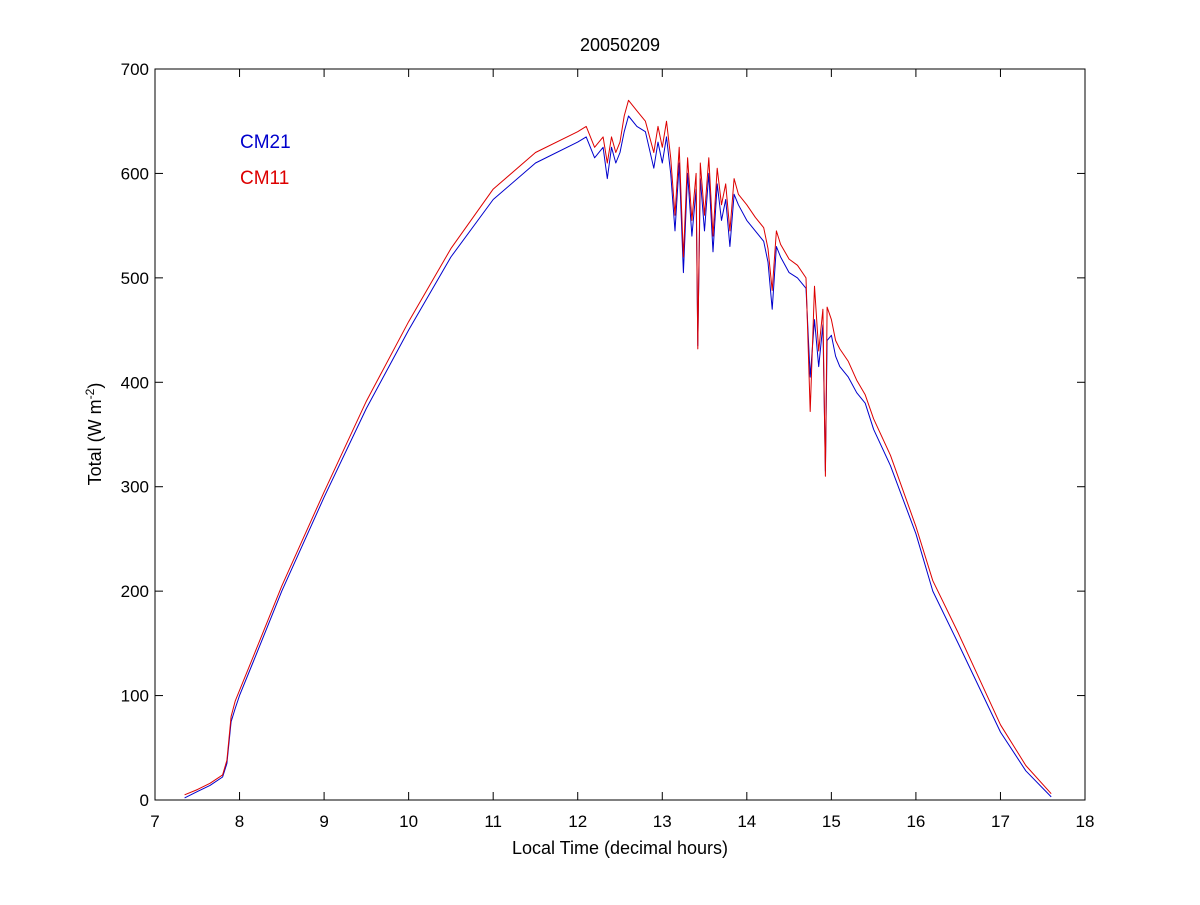 The image size is (1200, 905). What do you see at coordinates (135, 487) in the screenshot?
I see `y-tick-label: 300` at bounding box center [135, 487].